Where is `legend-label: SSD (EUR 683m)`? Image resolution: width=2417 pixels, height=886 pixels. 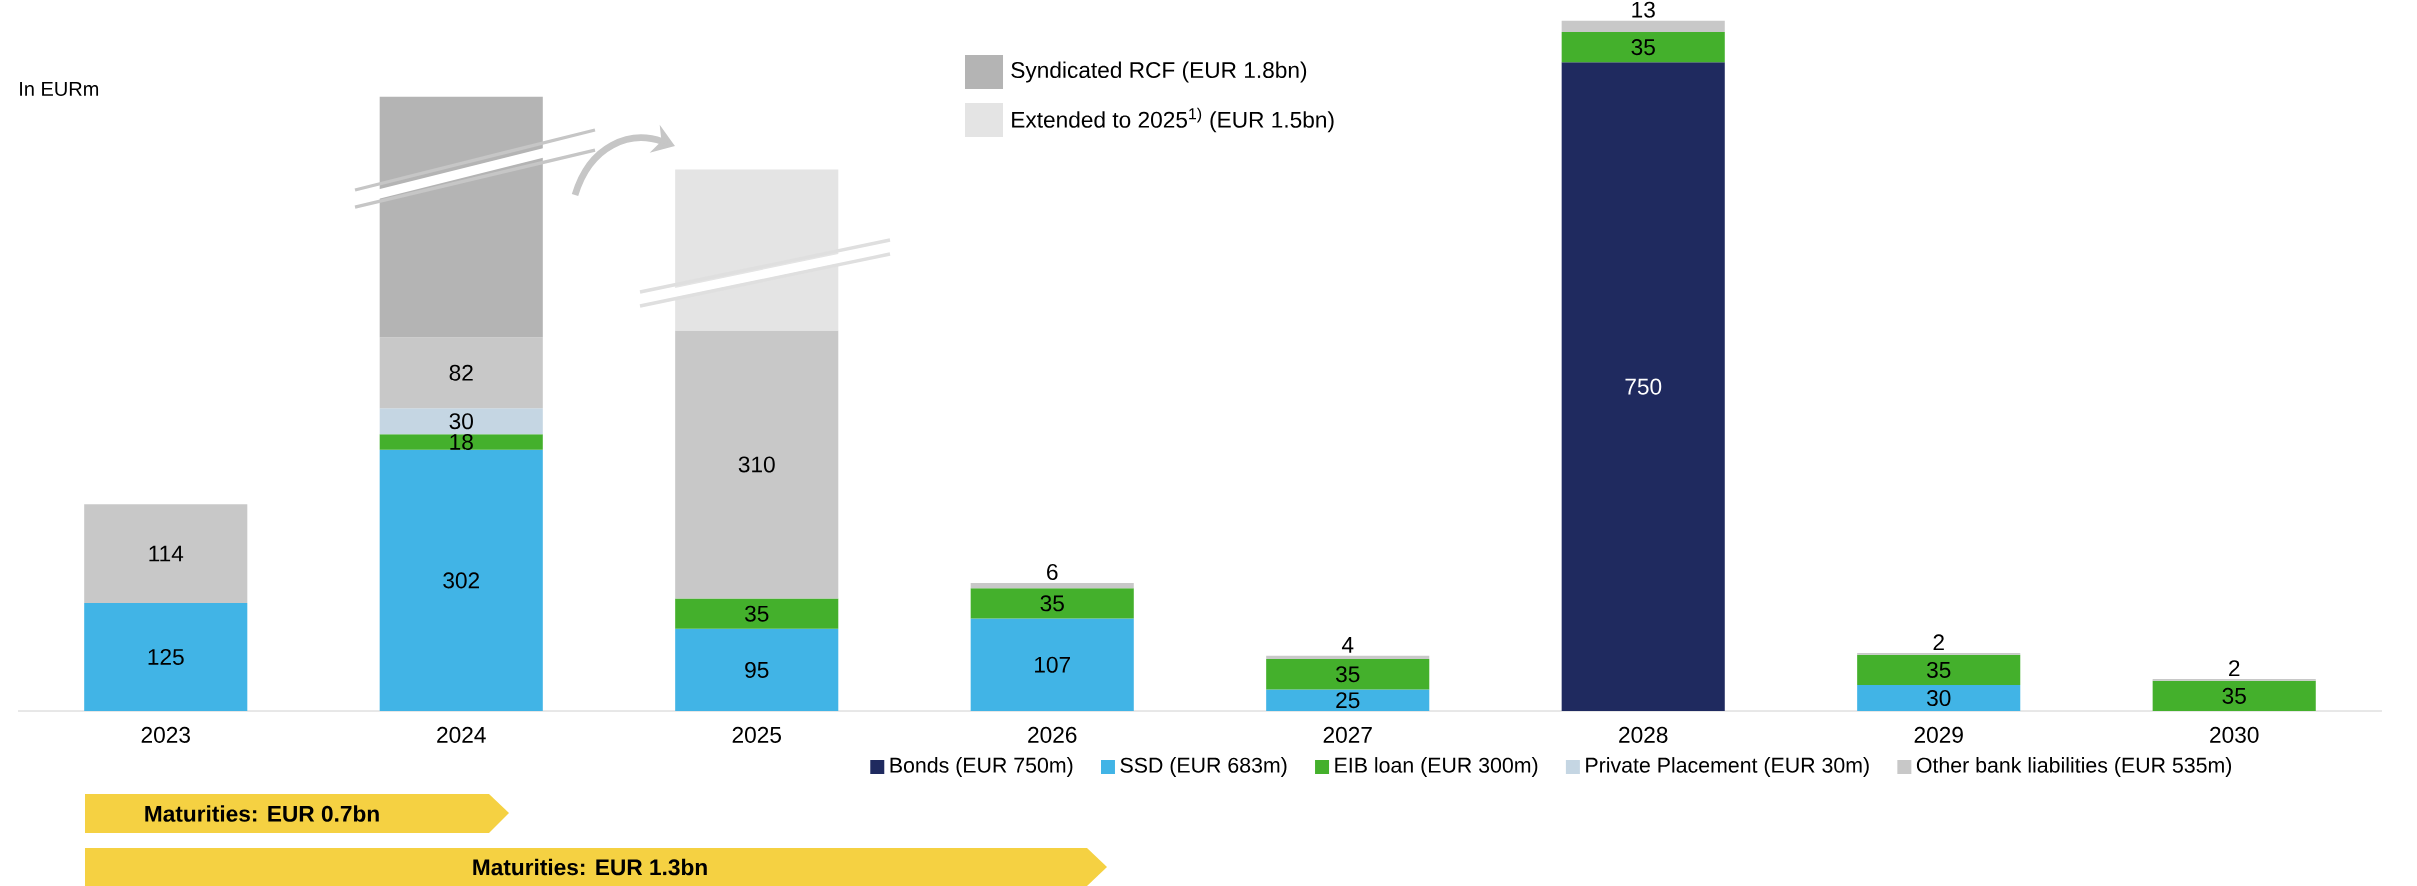 legend-label: SSD (EUR 683m) is located at coordinates (1203, 767).